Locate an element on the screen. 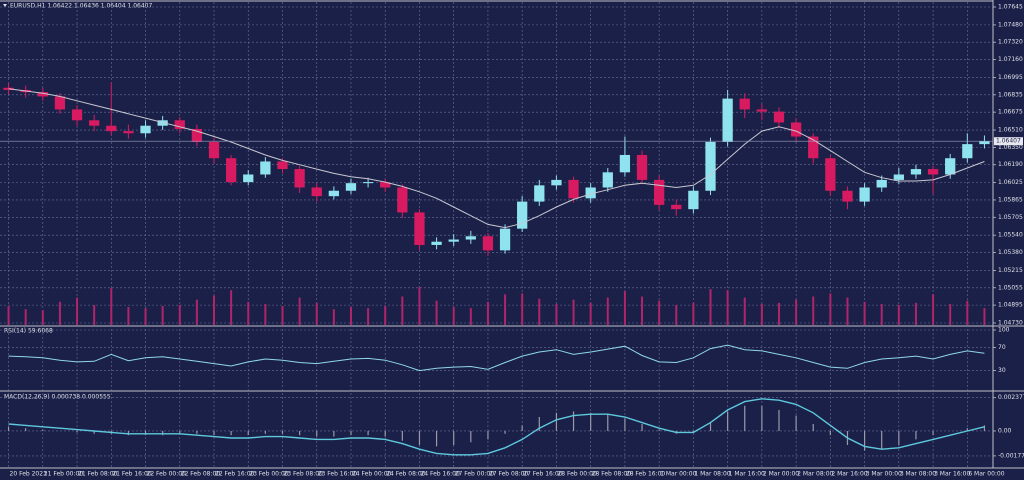  y-tick-label: 1.05865 is located at coordinates (1010, 199).